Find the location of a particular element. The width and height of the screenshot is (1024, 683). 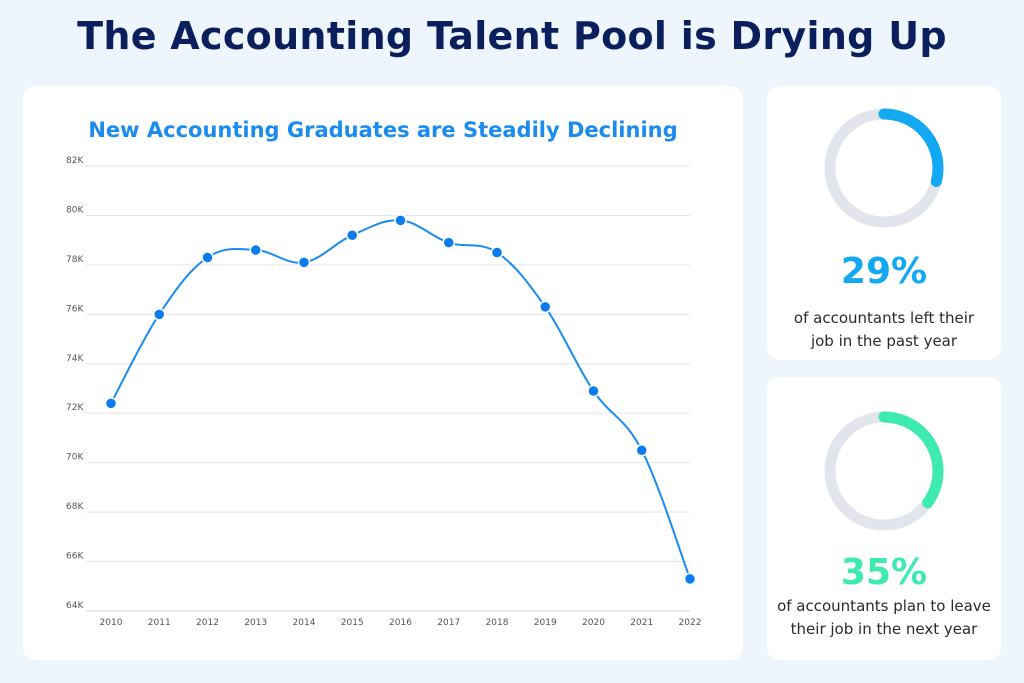

x-tick-label: 2019 is located at coordinates (545, 623).